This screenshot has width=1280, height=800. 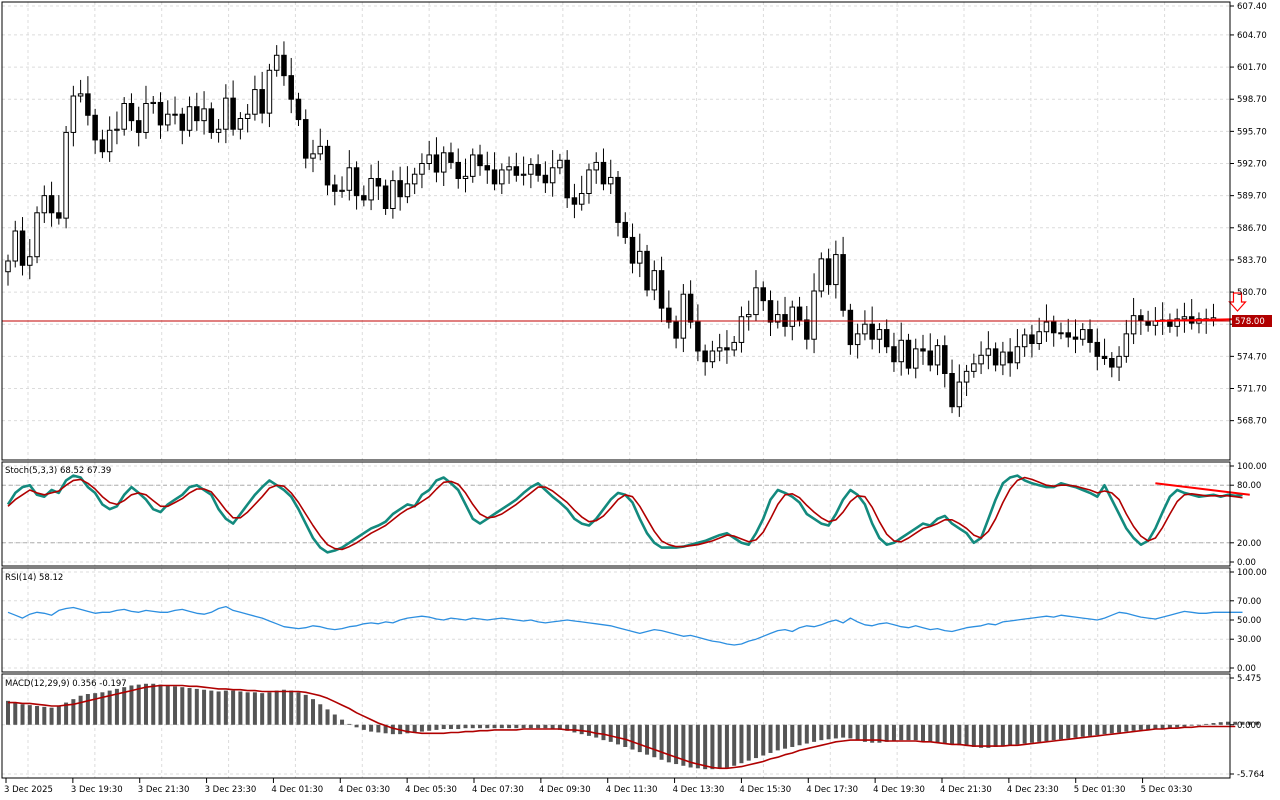 What do you see at coordinates (625, 625) in the screenshot?
I see `rsi-pane` at bounding box center [625, 625].